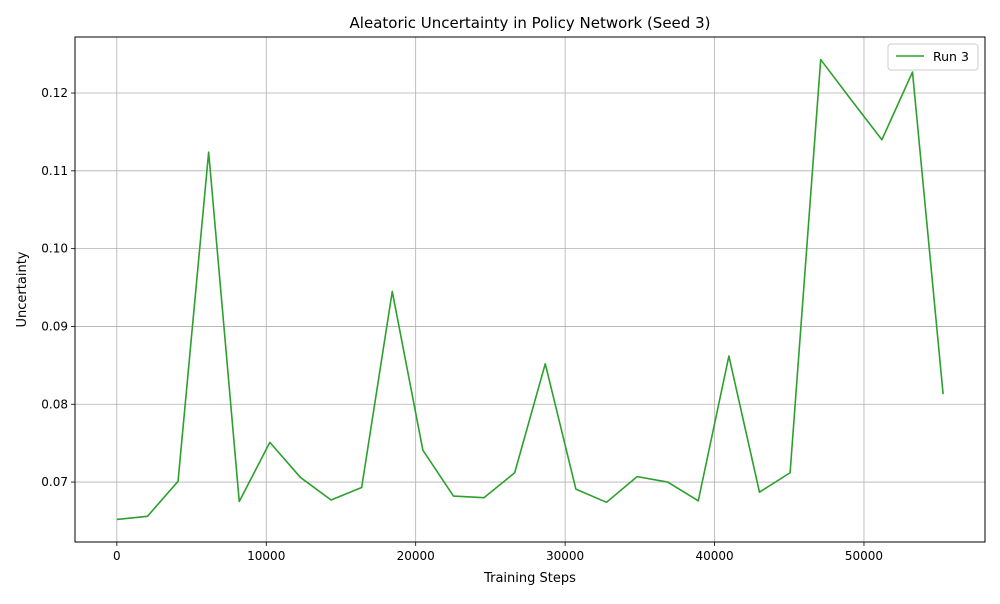  Describe the element at coordinates (22, 289) in the screenshot. I see `y-axis-label: Uncertainty` at that location.